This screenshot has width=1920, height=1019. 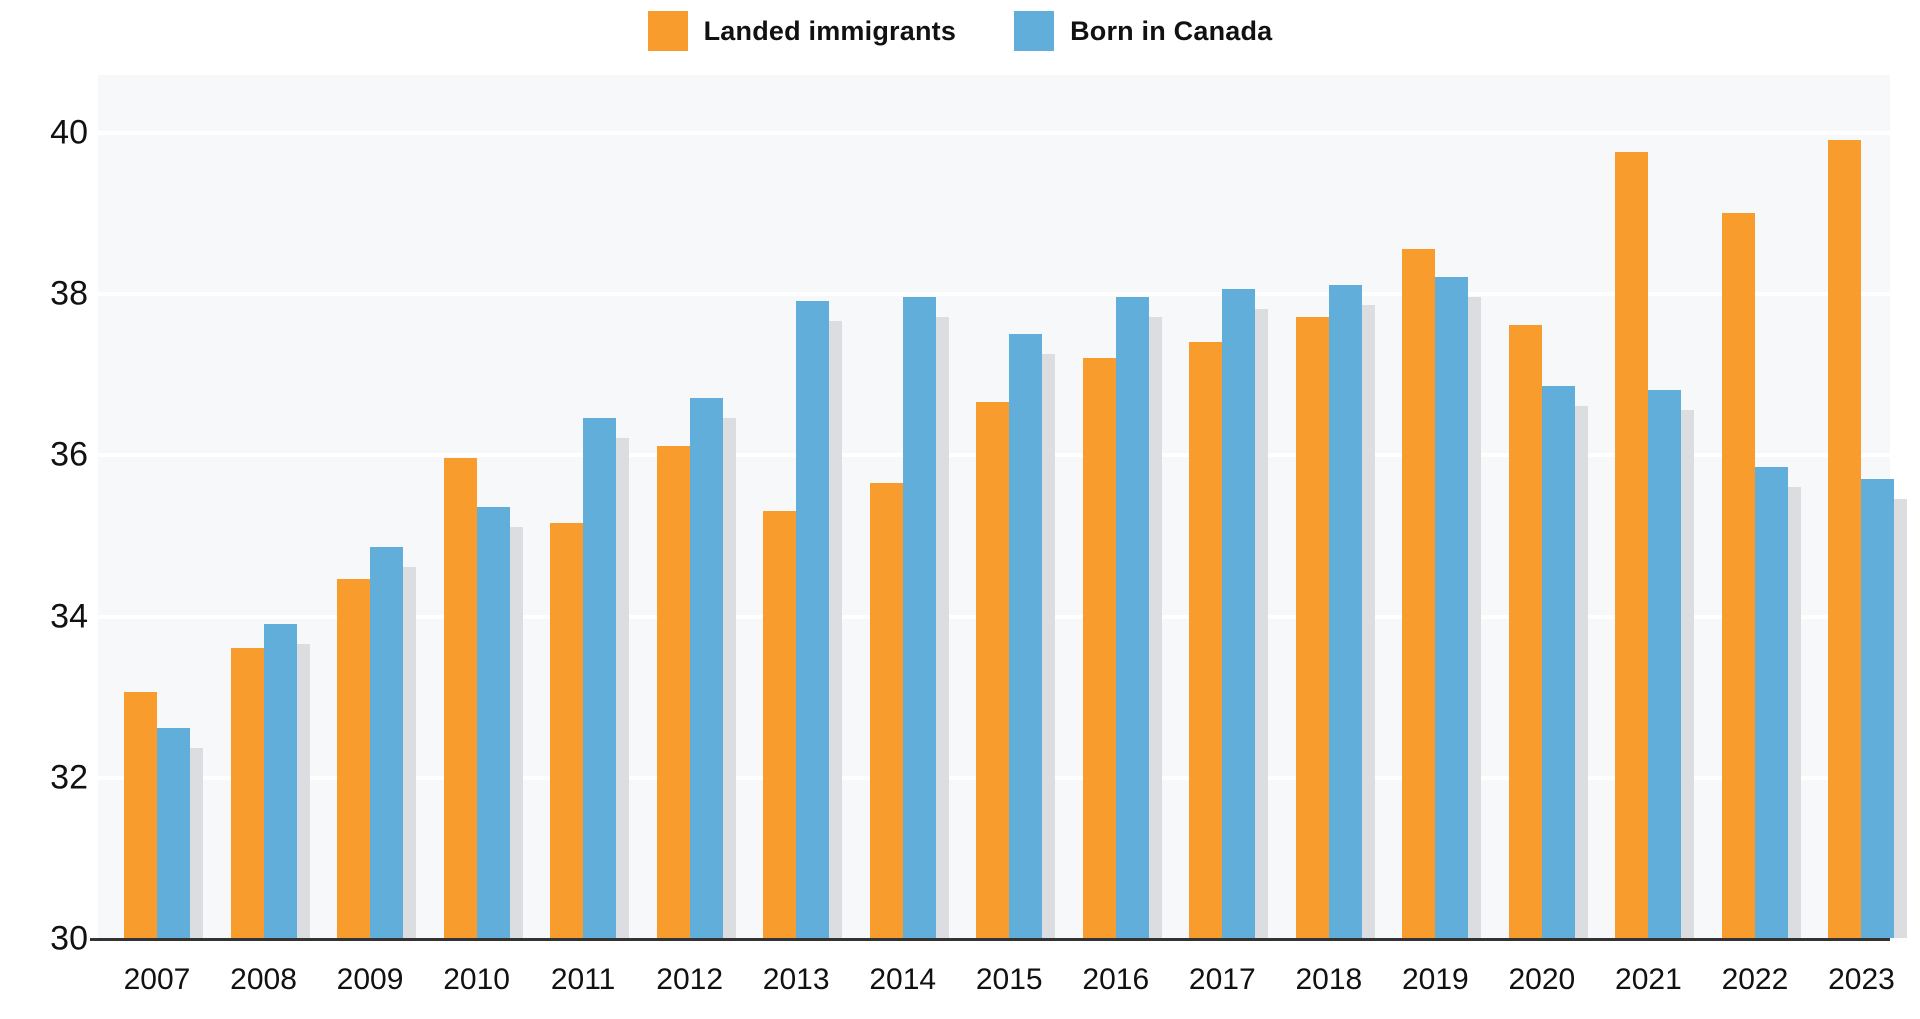 What do you see at coordinates (387, 742) in the screenshot?
I see `bar-2009-born-in-canada` at bounding box center [387, 742].